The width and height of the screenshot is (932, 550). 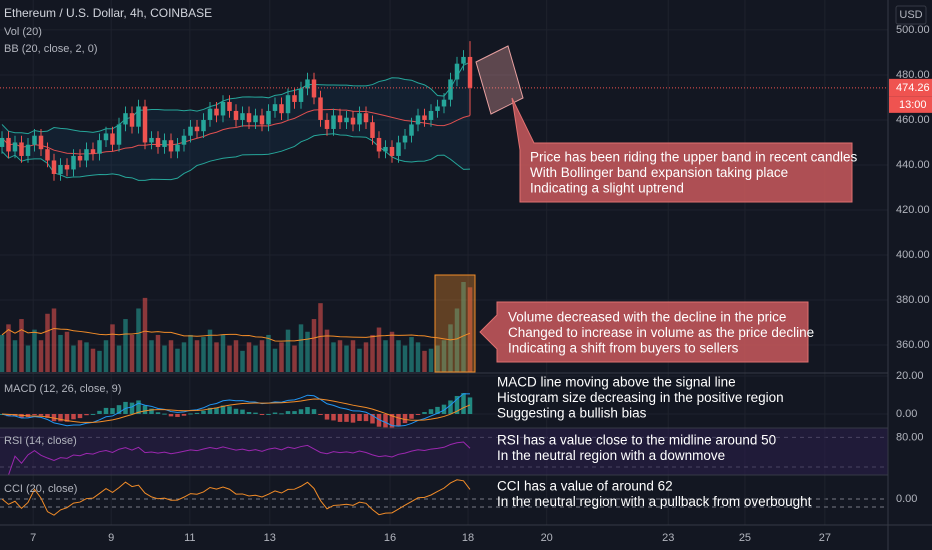 I want to click on bb-upper, so click(x=236, y=98).